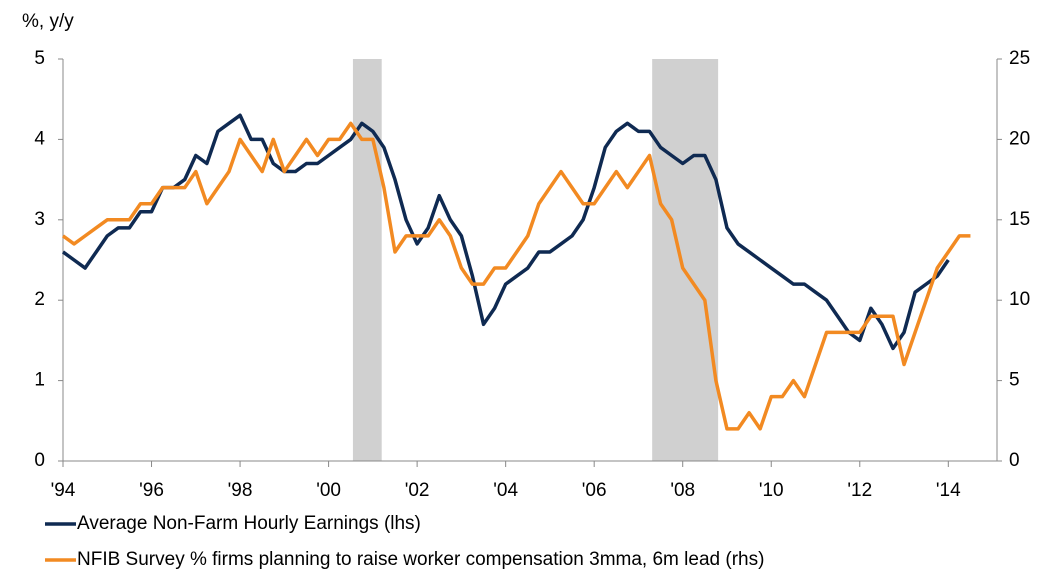 This screenshot has width=1055, height=576. What do you see at coordinates (39, 58) in the screenshot?
I see `y-tick-label: 5` at bounding box center [39, 58].